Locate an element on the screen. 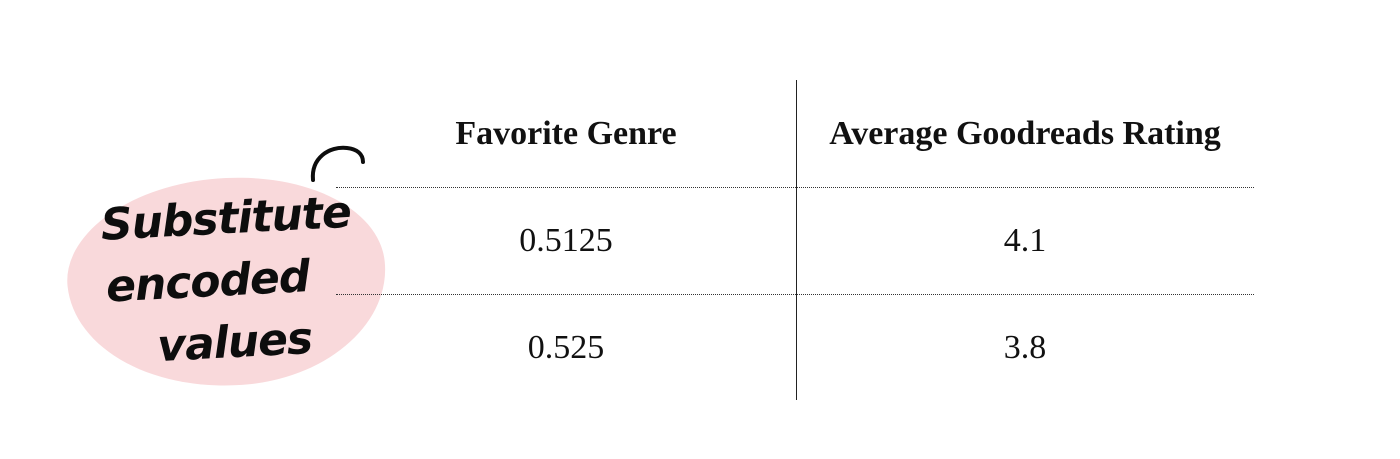 Image resolution: width=1400 pixels, height=459 pixels. table-cell: 4.1 is located at coordinates (1025, 240).